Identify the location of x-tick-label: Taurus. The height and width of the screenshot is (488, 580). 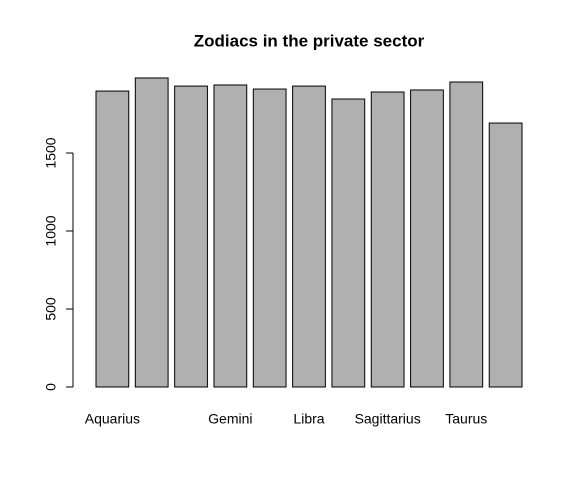
(466, 419).